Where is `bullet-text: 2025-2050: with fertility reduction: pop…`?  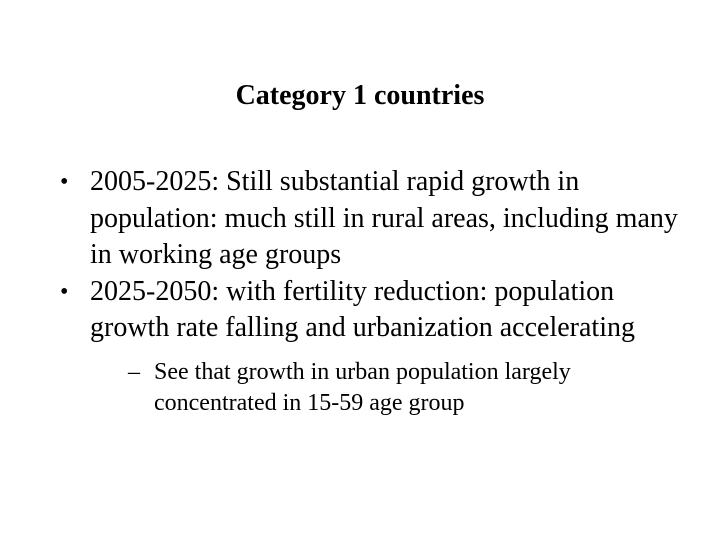
bullet-text: 2025-2050: with fertility reduction: pop… is located at coordinates (362, 309).